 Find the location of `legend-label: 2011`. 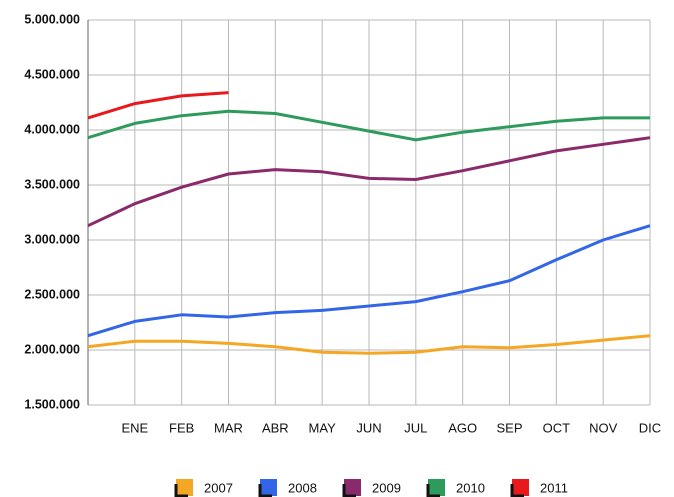

legend-label: 2011 is located at coordinates (554, 487).